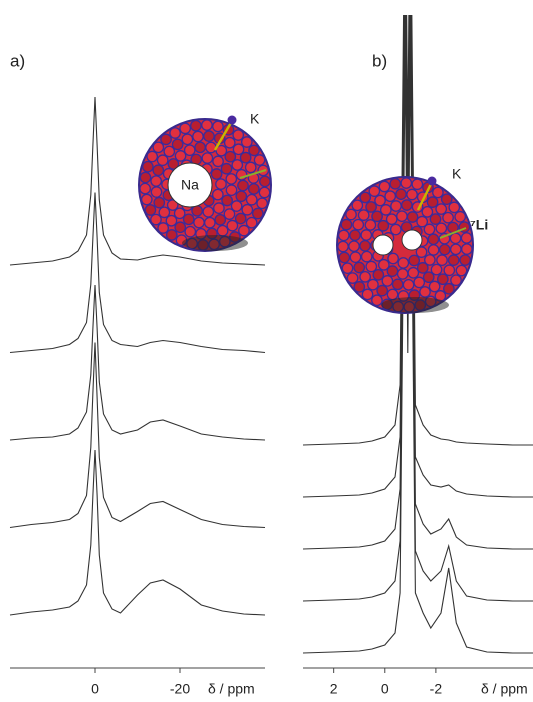  I want to click on shadow, so click(415, 305).